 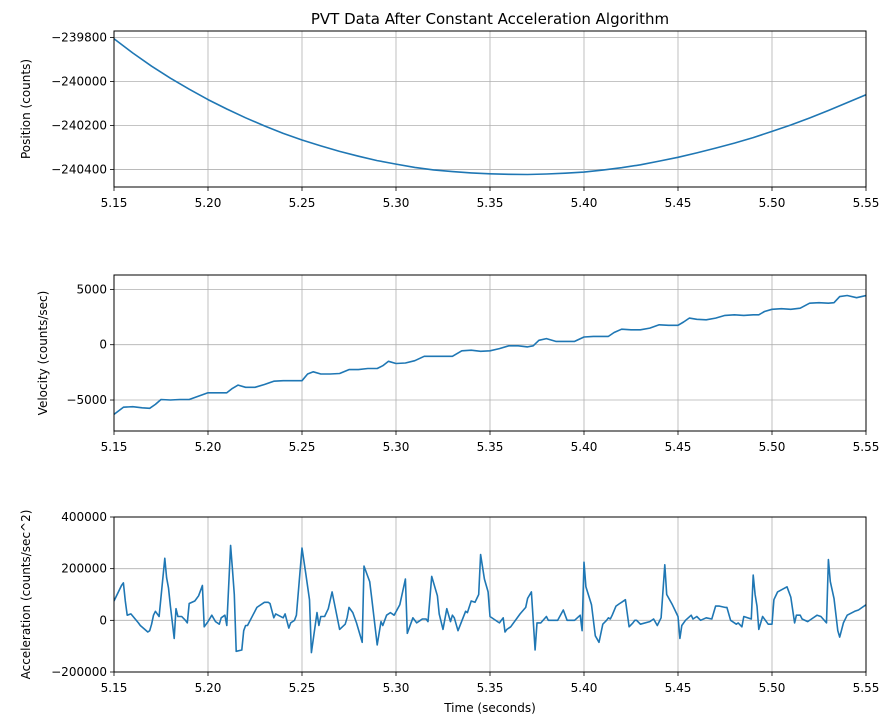 What do you see at coordinates (114, 447) in the screenshot?
I see `velocity-xtick-label: 5.15` at bounding box center [114, 447].